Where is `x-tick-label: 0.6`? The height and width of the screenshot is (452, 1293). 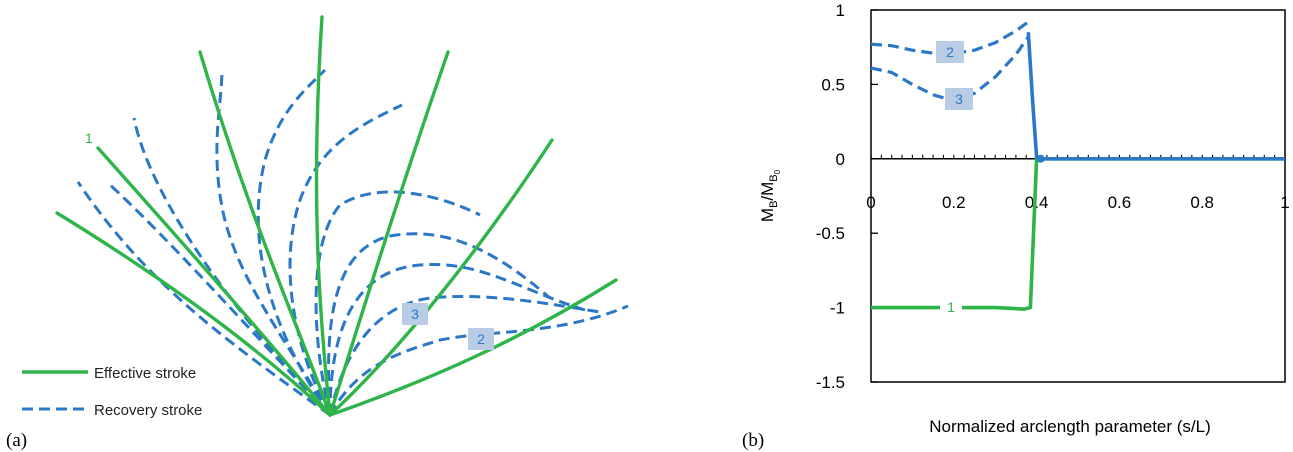
x-tick-label: 0.6 is located at coordinates (1120, 202).